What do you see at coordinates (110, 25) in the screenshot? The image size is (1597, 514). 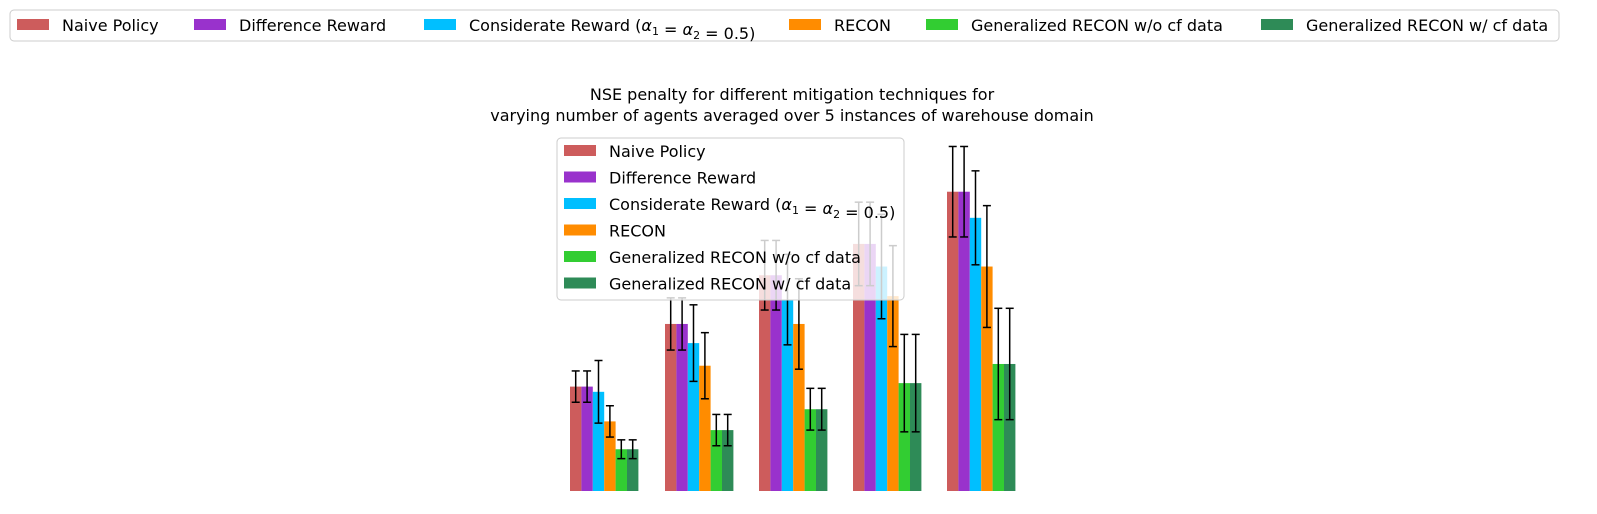 I see `top-legend-label-0: Naive Policy` at bounding box center [110, 25].